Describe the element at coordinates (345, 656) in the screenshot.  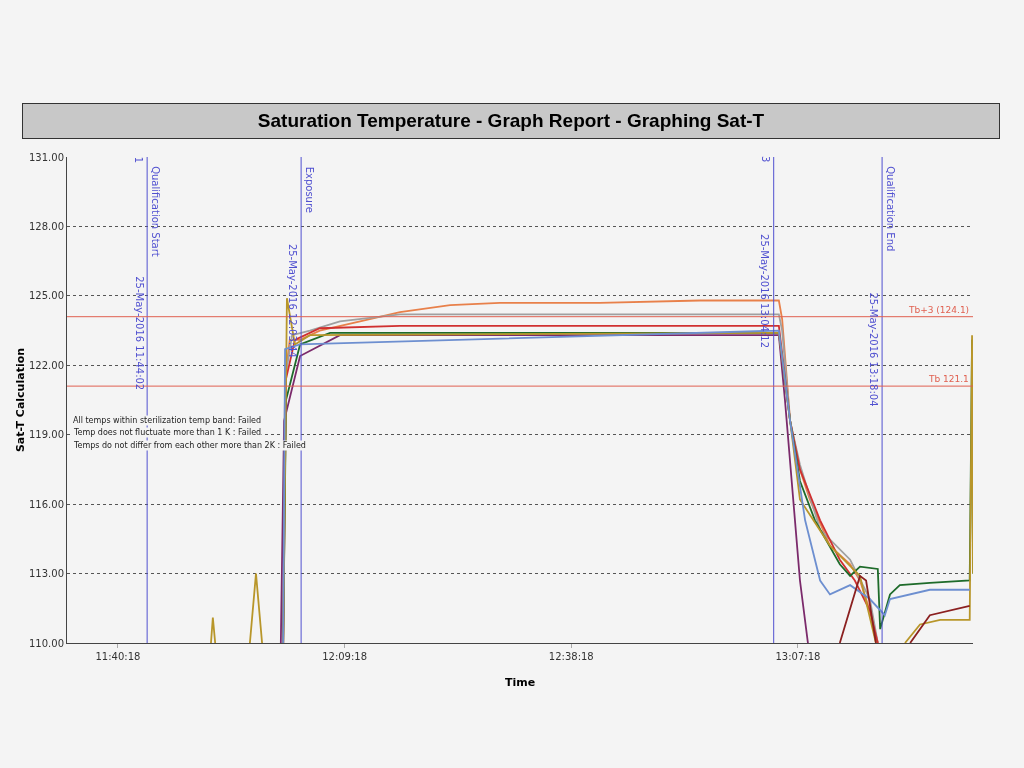
I see `x-tick-label: 12:09:18` at that location.